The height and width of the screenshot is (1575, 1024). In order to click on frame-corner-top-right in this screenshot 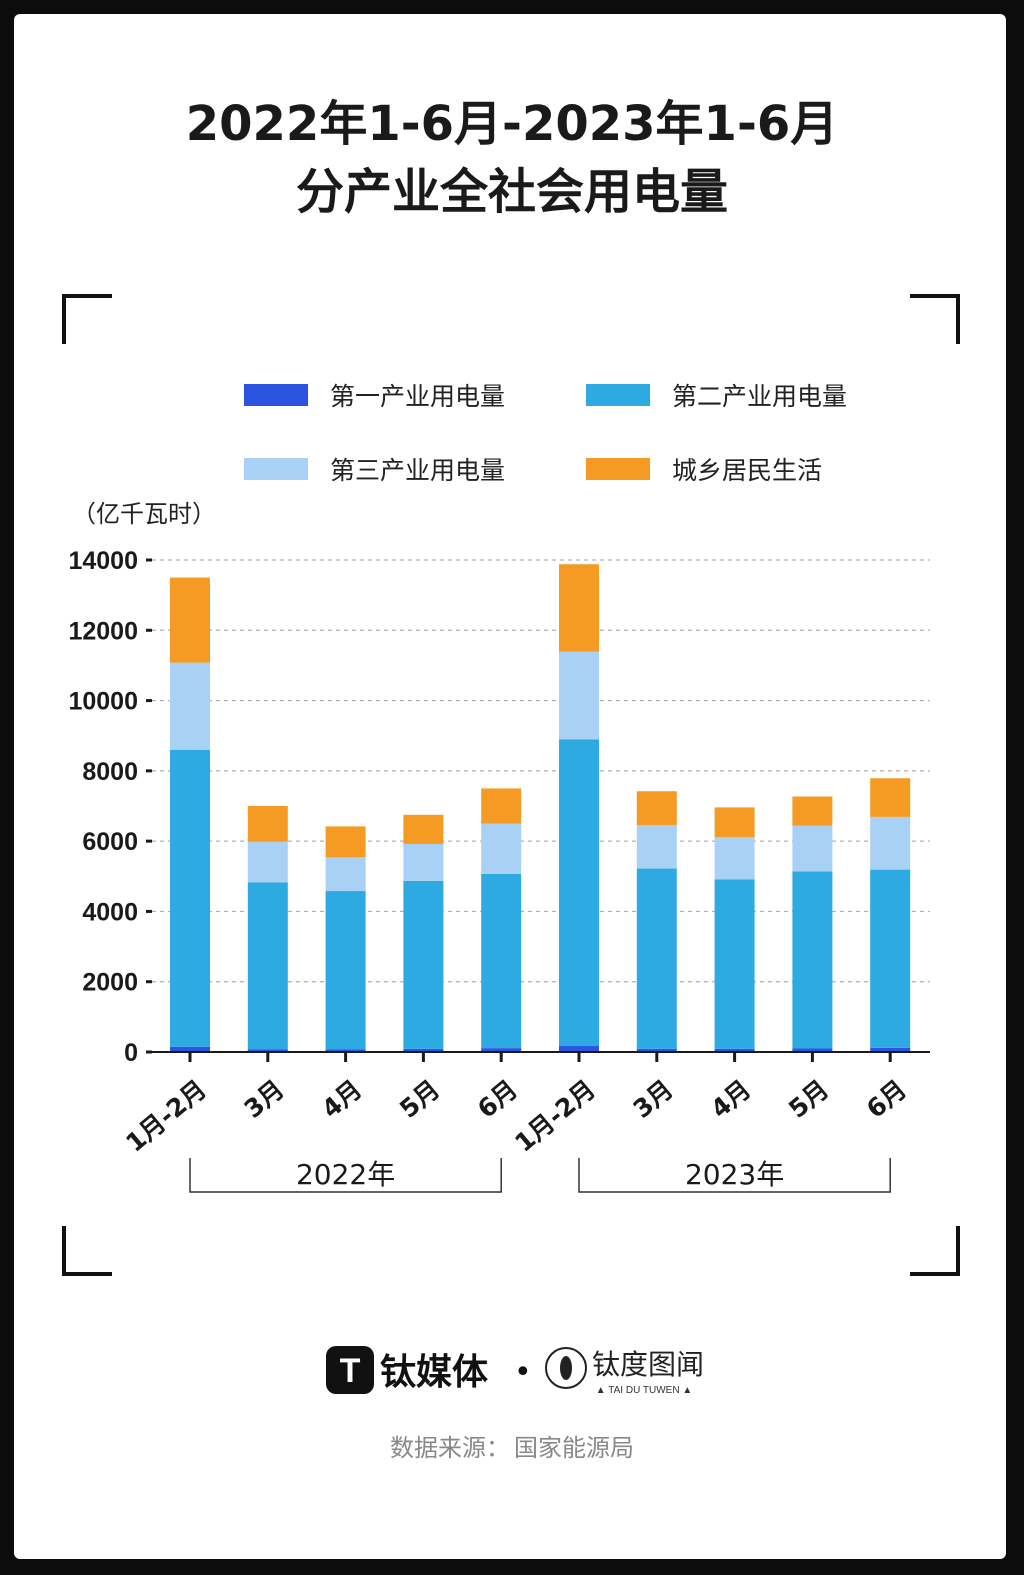, I will do `click(935, 319)`.